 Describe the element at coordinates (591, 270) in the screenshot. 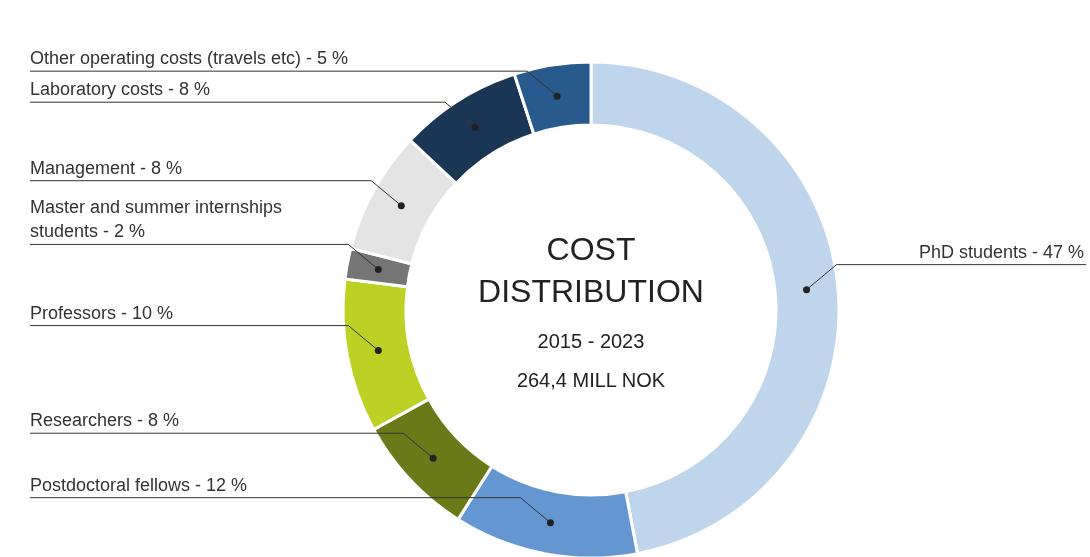

I see `text: COST DISTRIBUTION` at that location.